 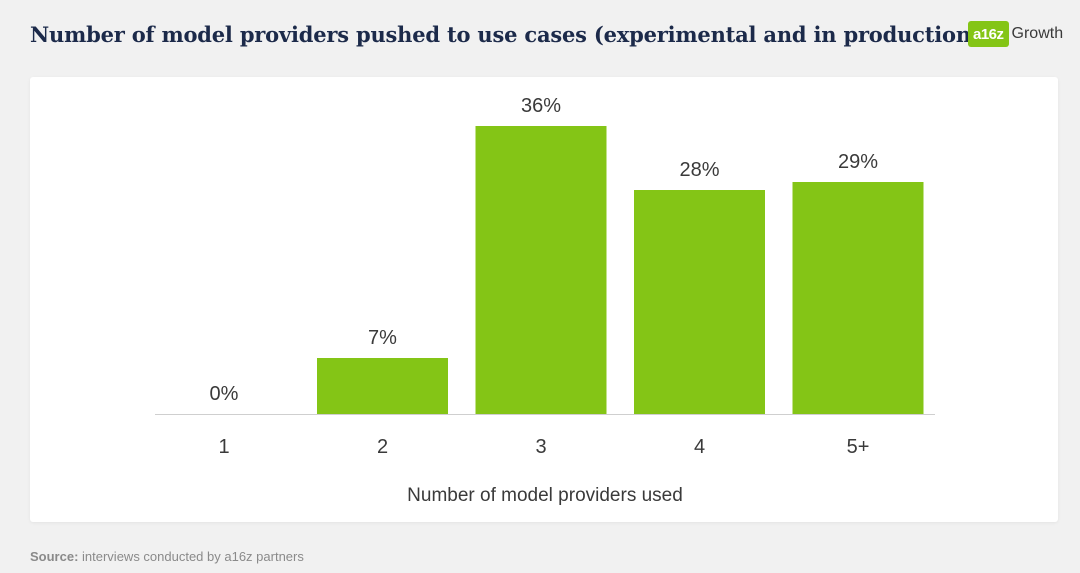 What do you see at coordinates (1037, 33) in the screenshot?
I see `logo-text: Growth` at bounding box center [1037, 33].